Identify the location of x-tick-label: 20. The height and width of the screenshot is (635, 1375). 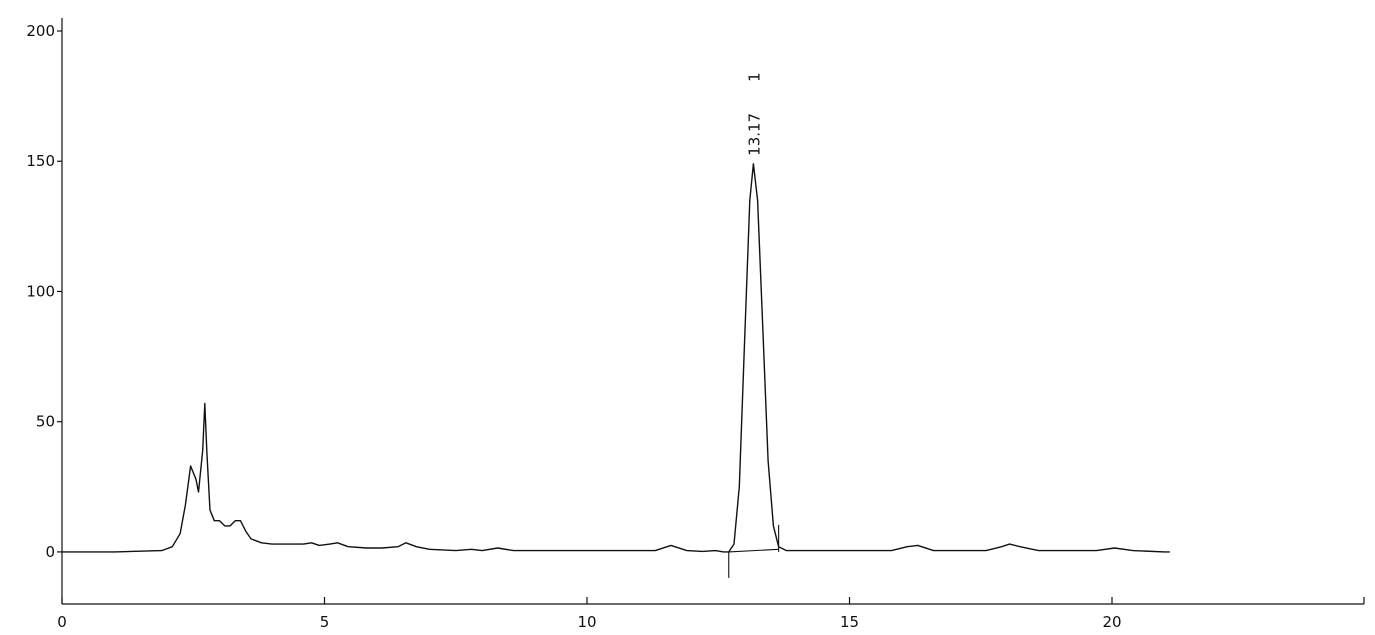
(1111, 622).